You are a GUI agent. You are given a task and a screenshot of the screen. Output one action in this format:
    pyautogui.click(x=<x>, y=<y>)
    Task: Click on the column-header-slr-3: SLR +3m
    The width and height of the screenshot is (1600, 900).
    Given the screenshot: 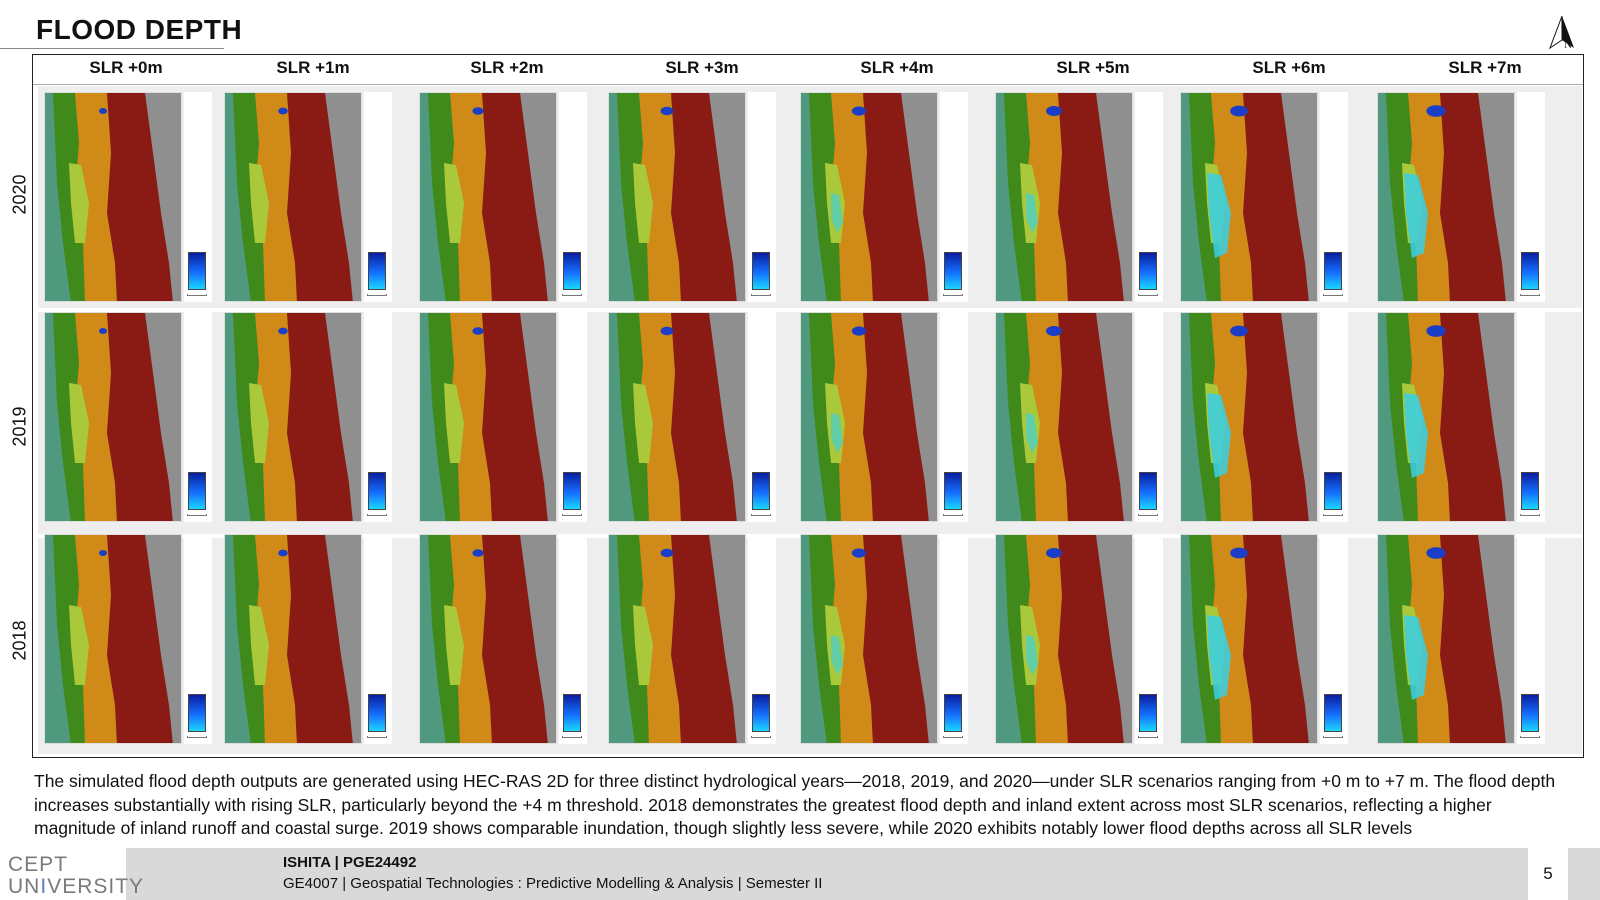 What is the action you would take?
    pyautogui.click(x=702, y=67)
    